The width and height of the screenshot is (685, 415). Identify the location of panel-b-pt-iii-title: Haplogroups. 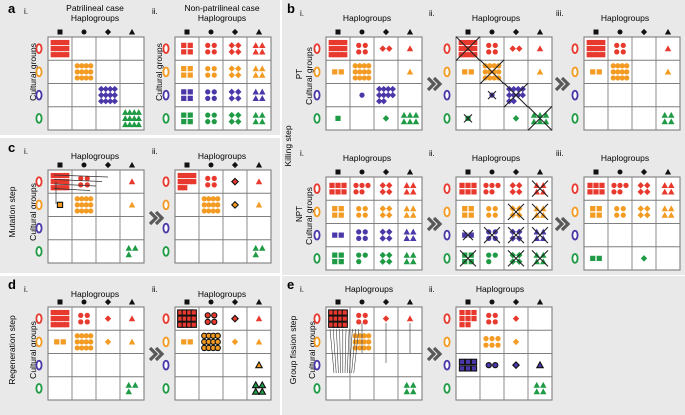
(625, 18).